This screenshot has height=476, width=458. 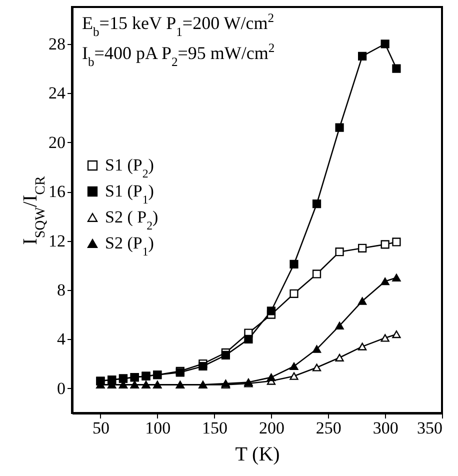 I want to click on annotation: I$_{b}$=400 pA P$_{2}$=95 mW/cm$^{2}$, so click(x=178, y=55).